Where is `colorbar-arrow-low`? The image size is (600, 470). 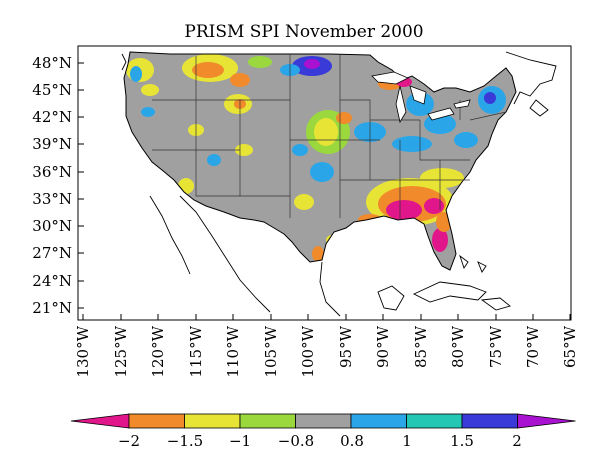
colorbar-arrow-low is located at coordinates (100, 421).